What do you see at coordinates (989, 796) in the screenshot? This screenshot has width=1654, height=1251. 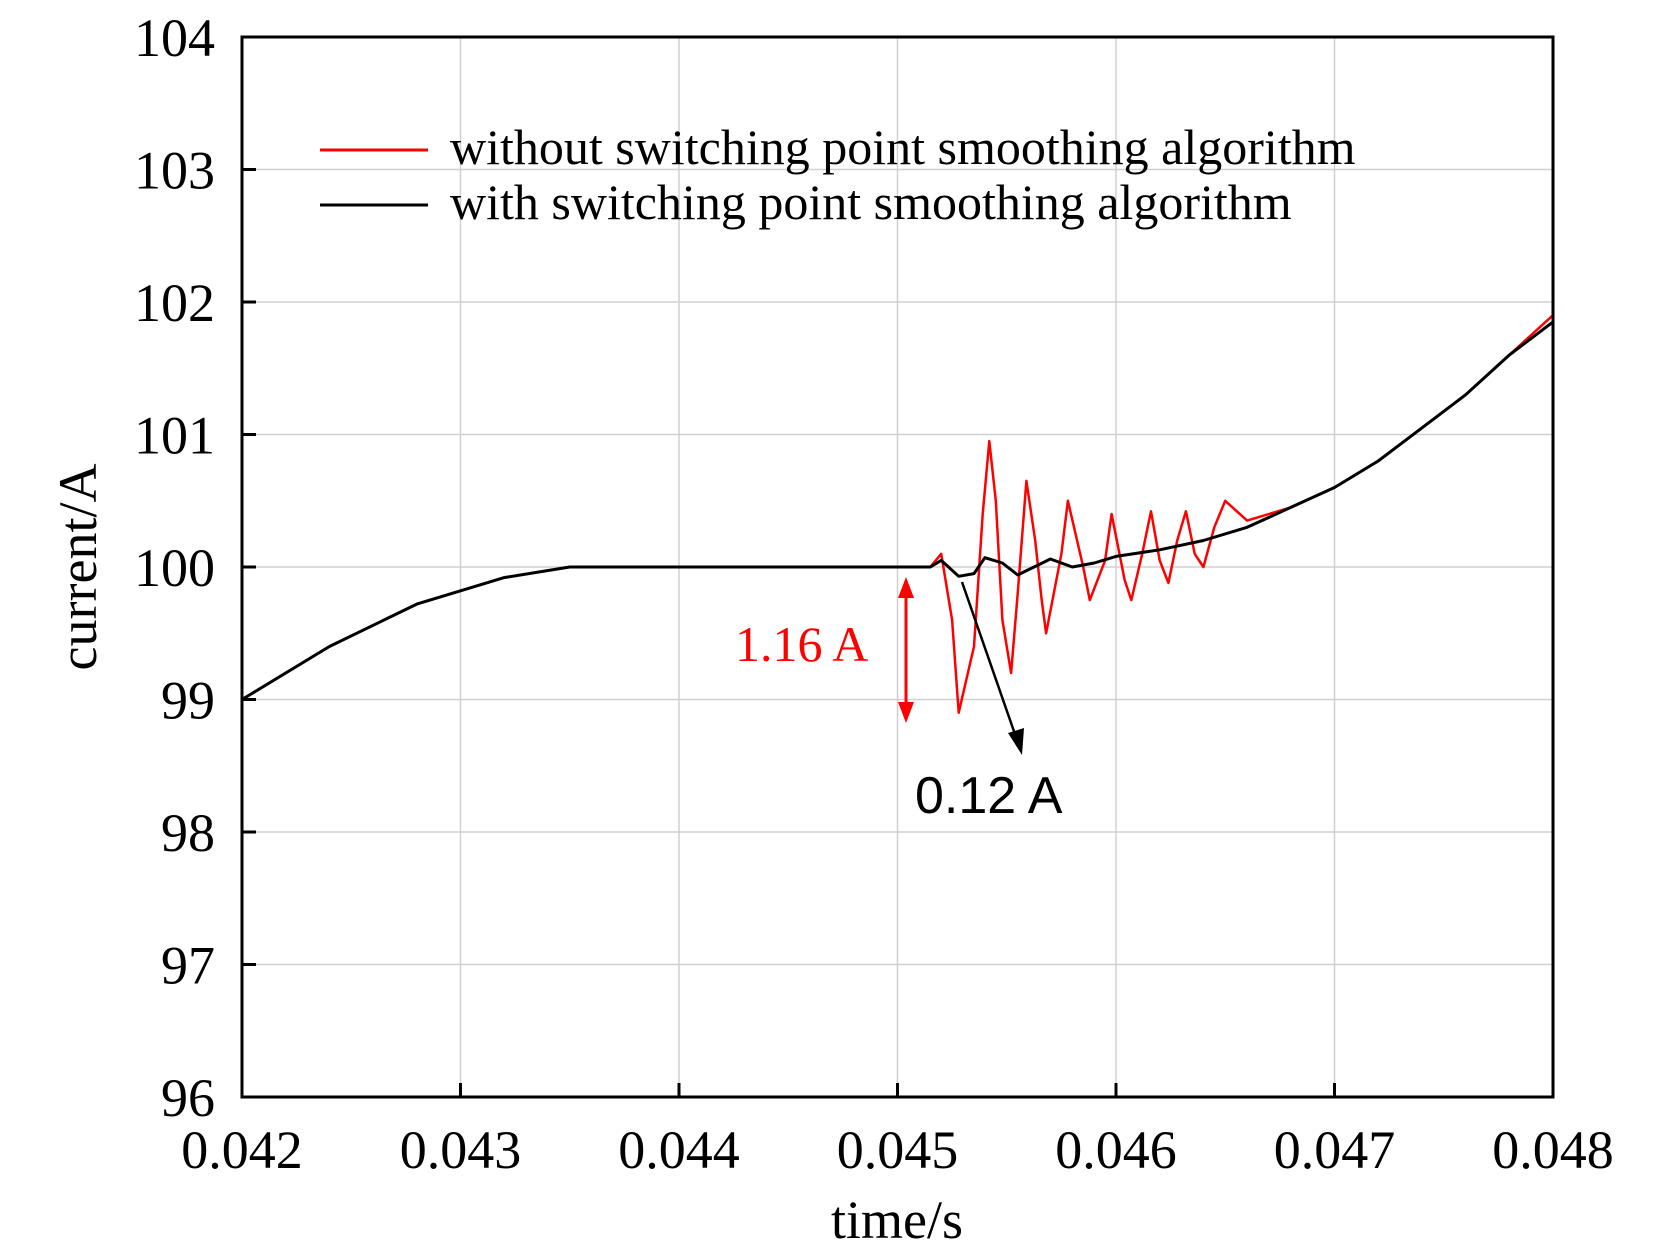 I see `annotation-label-black: 0.12 A` at bounding box center [989, 796].